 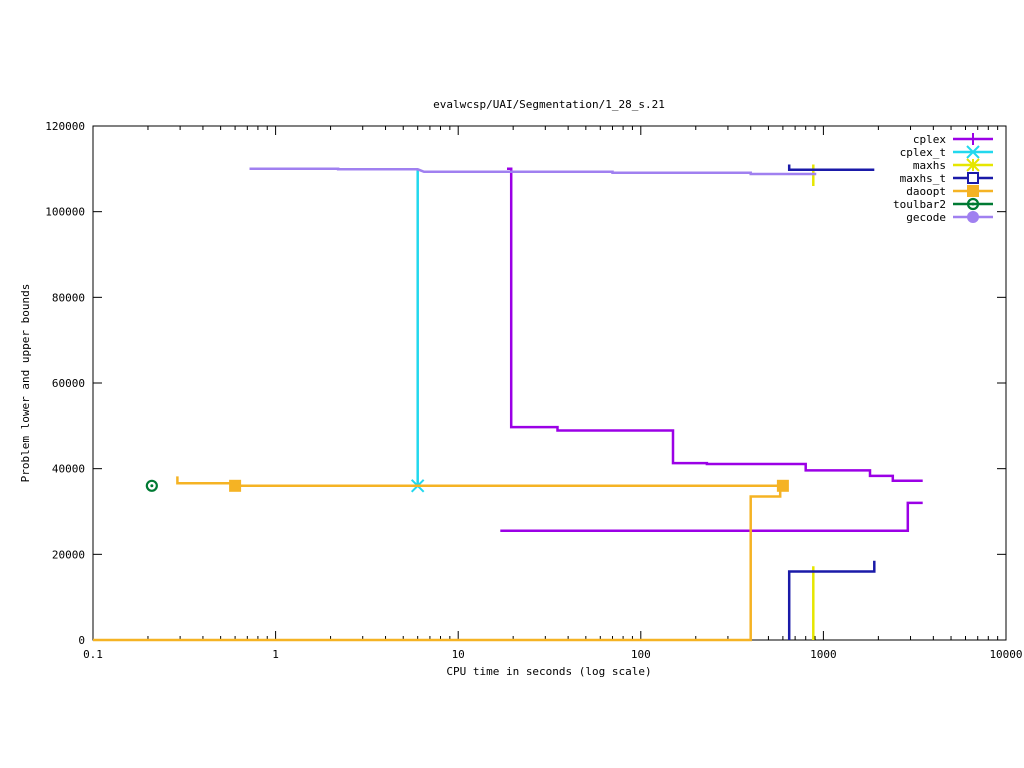 I want to click on legend-label: maxhs, so click(x=929, y=165).